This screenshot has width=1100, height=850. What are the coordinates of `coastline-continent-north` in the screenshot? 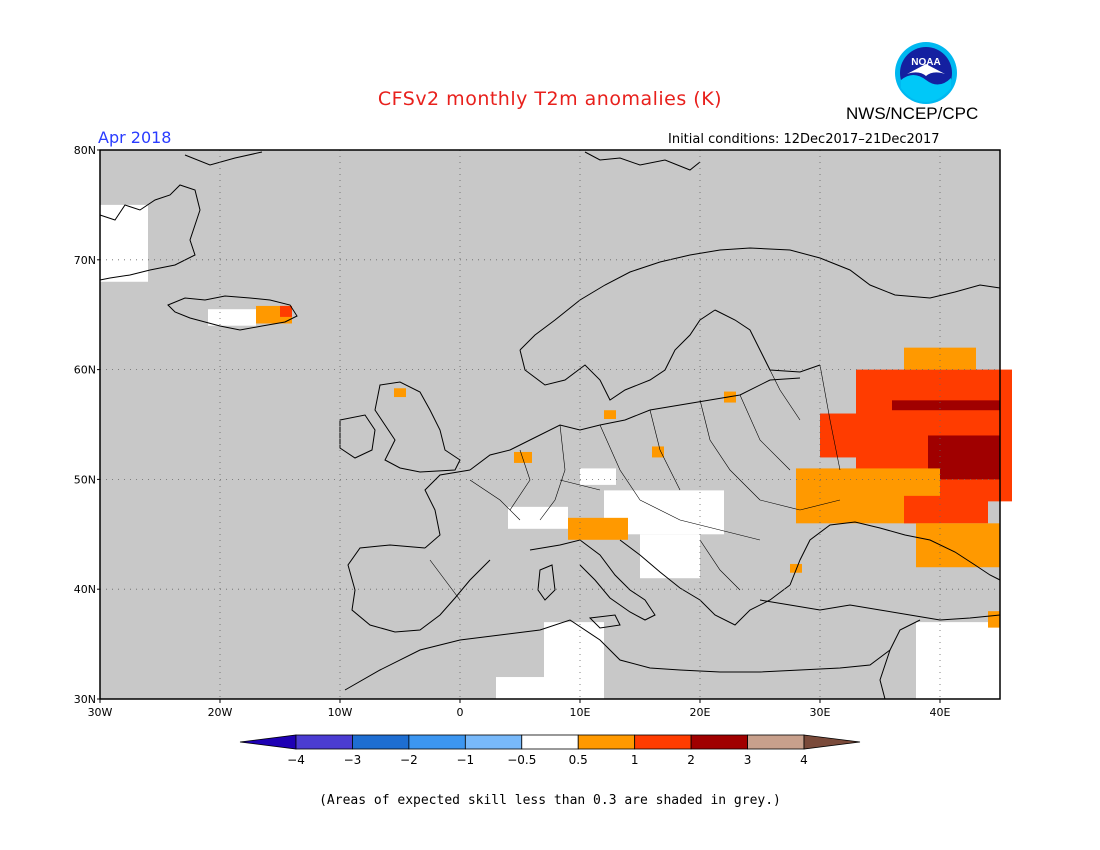 It's located at (635, 424).